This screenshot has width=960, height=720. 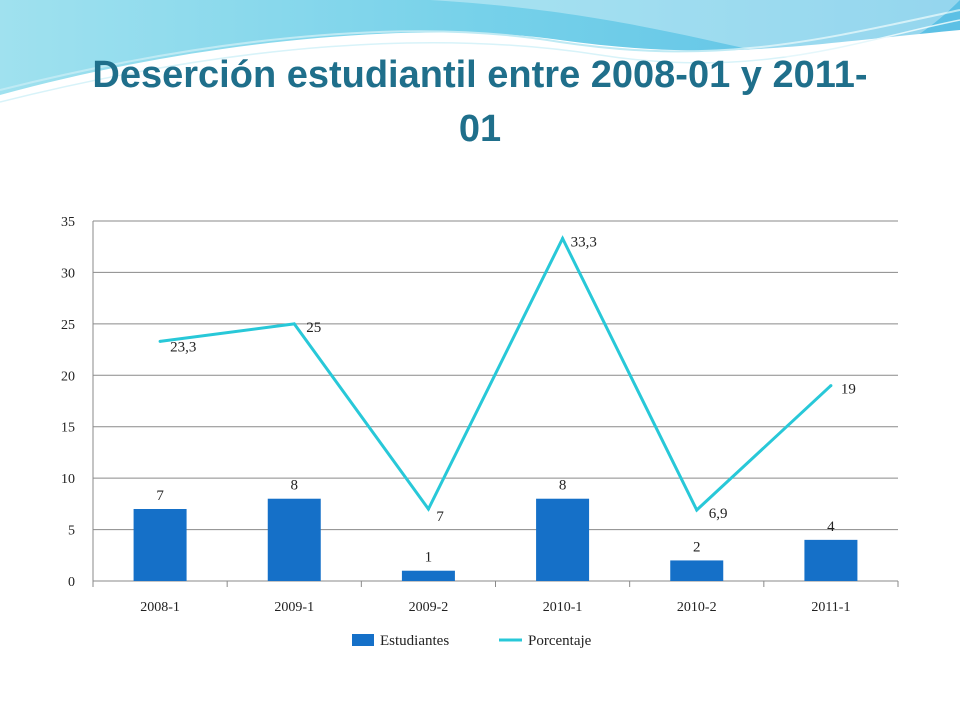 What do you see at coordinates (160, 607) in the screenshot?
I see `x-tick-label: 2008-1` at bounding box center [160, 607].